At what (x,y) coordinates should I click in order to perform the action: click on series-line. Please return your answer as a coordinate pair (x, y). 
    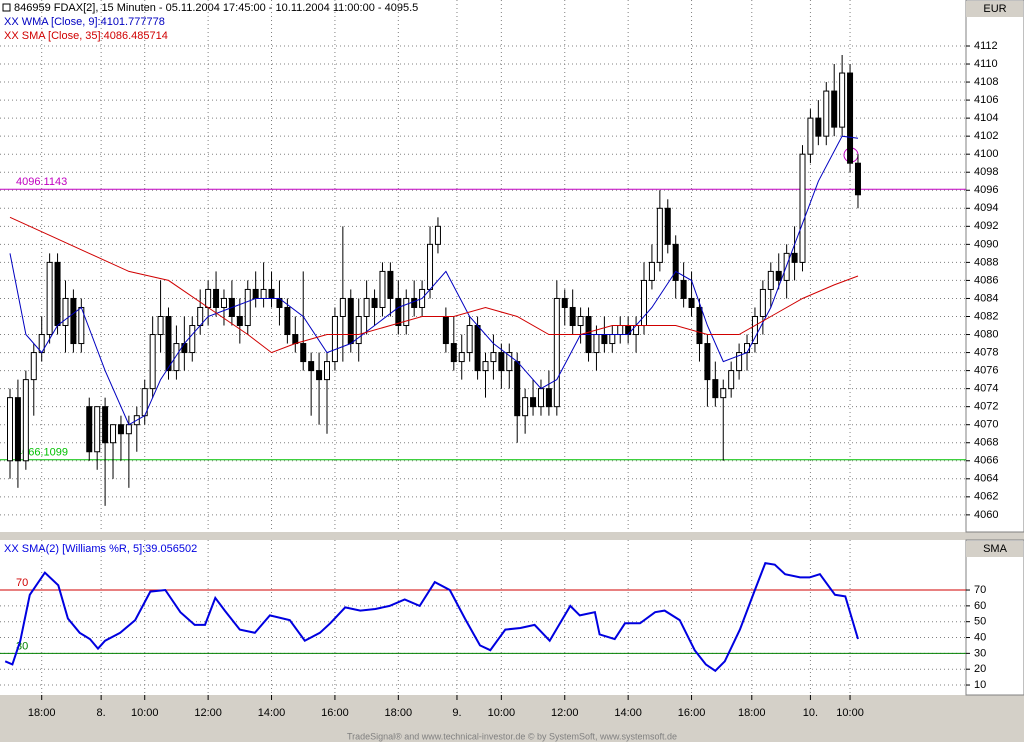
    Looking at the image, I should click on (431, 617).